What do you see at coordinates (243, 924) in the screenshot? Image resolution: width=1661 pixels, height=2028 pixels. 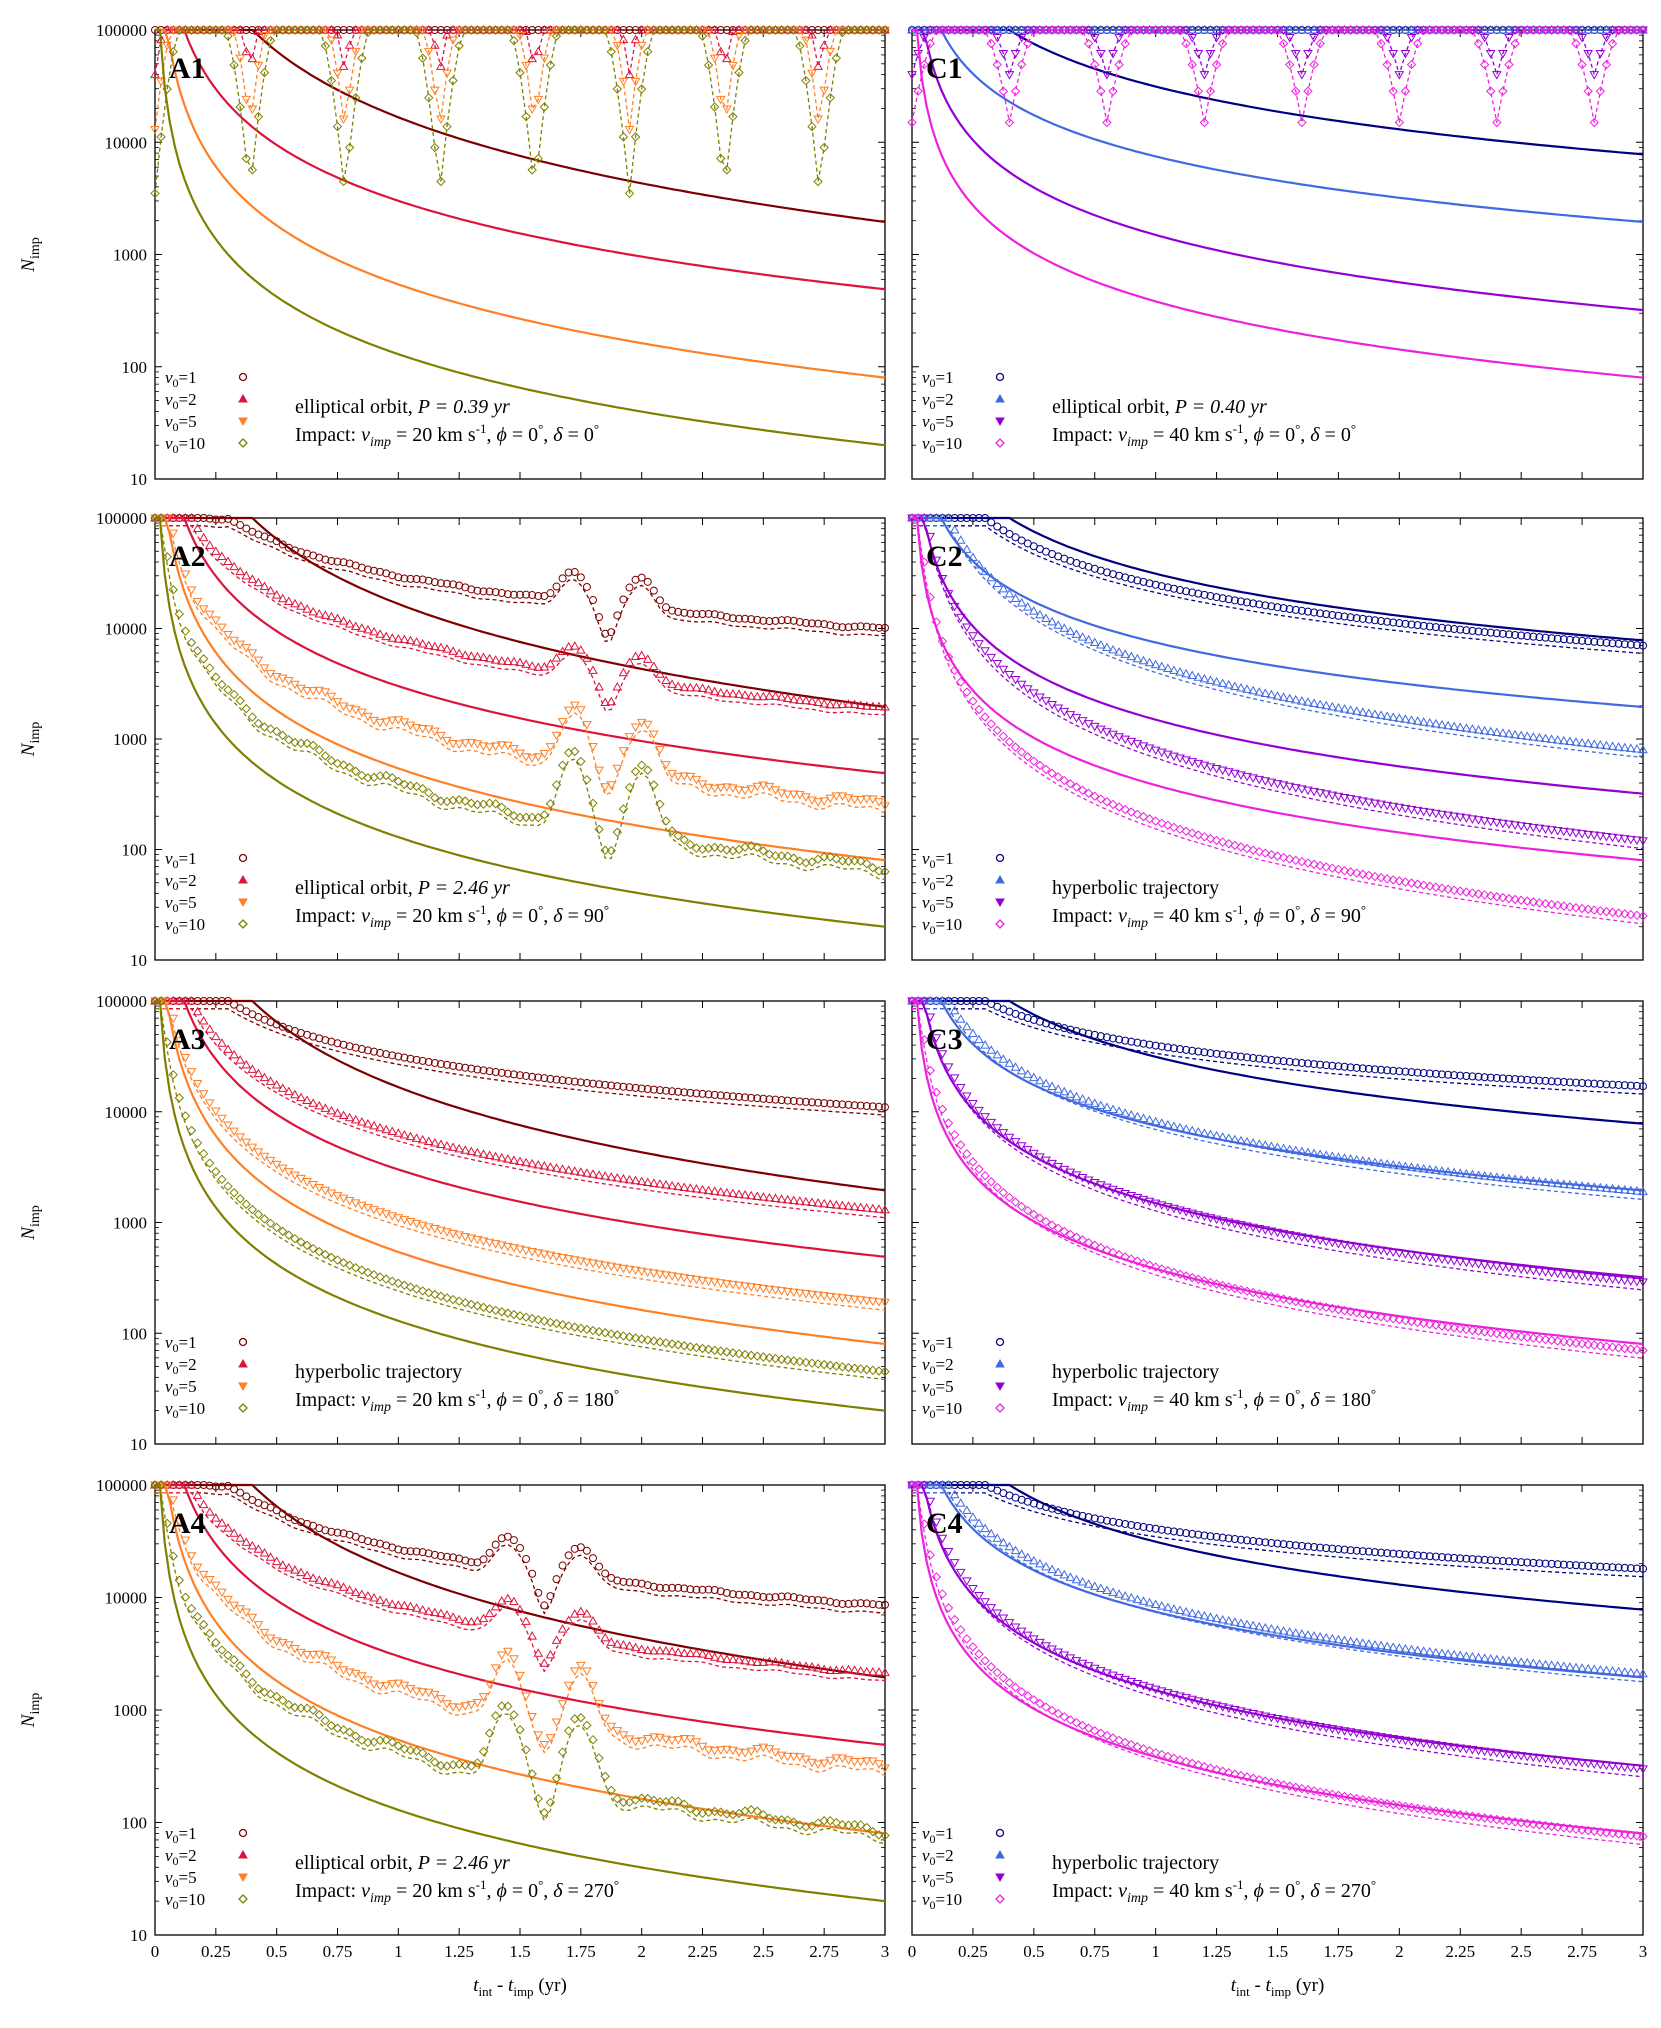 I see `legend-marker` at bounding box center [243, 924].